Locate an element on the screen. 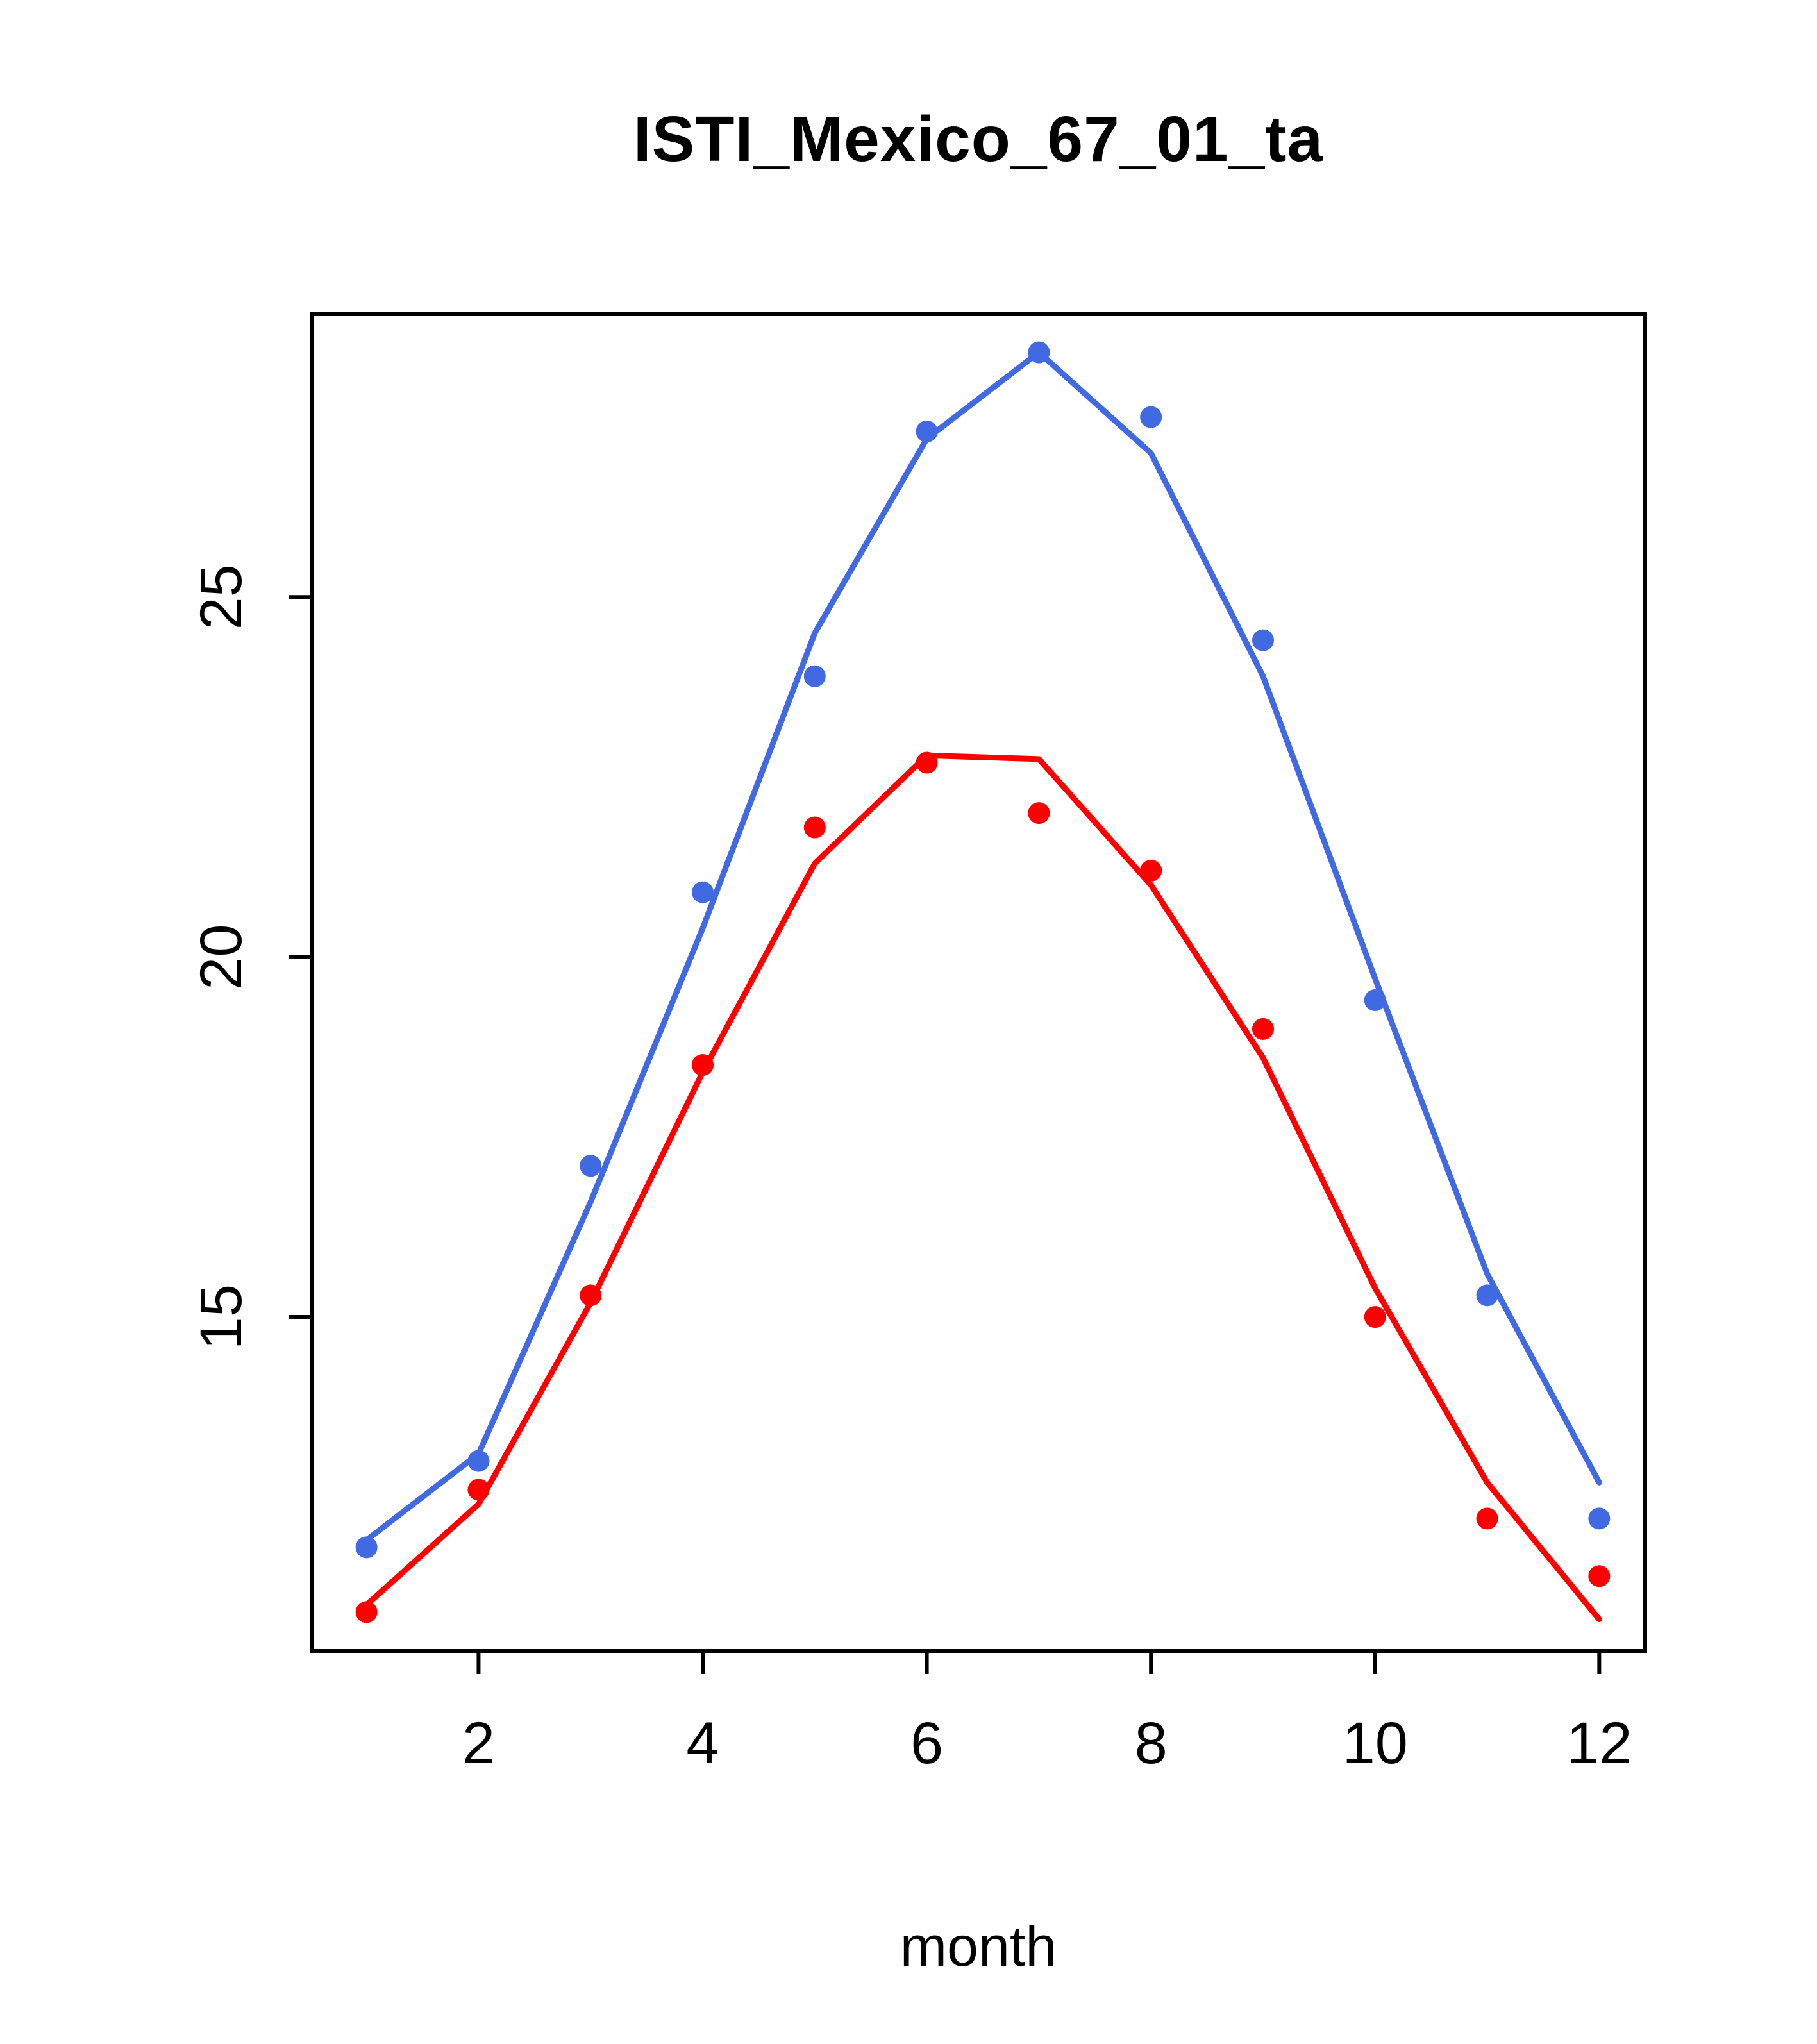 The width and height of the screenshot is (1817, 2044). x-tick-label: 4 is located at coordinates (703, 1743).